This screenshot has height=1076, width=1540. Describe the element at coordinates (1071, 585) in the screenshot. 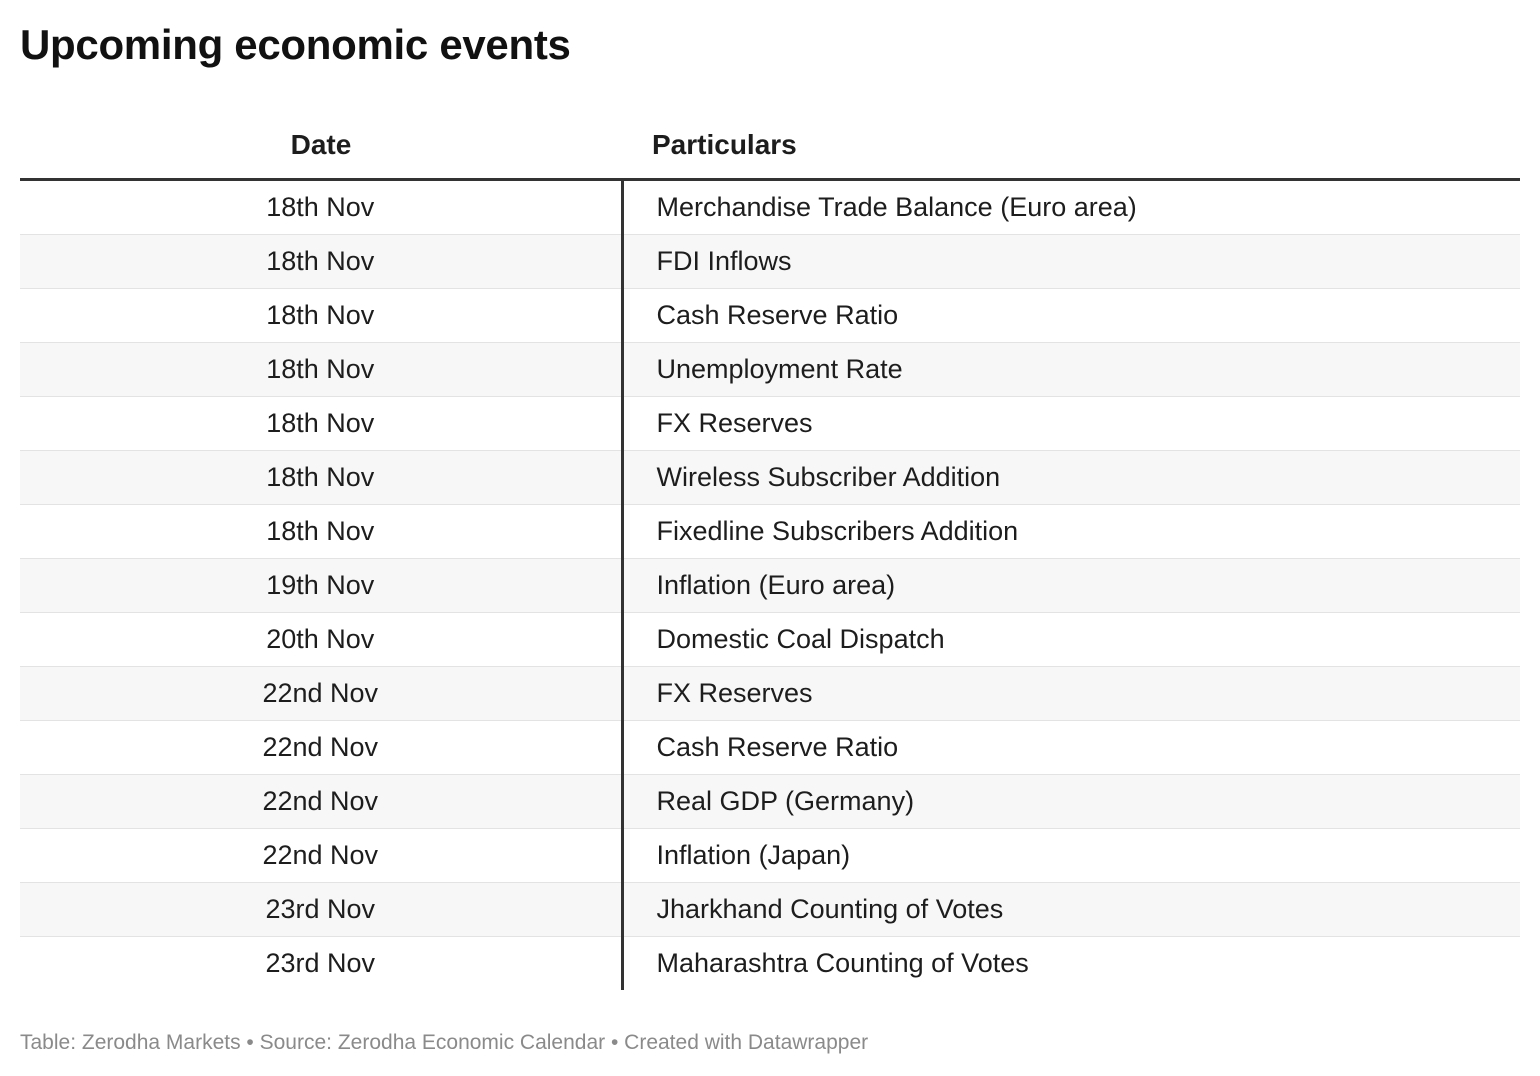

I see `row-particulars-cell: Inflation (Euro area)` at that location.